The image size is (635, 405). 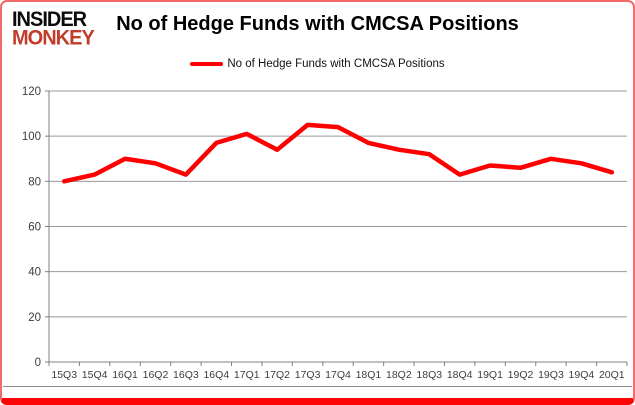 What do you see at coordinates (156, 375) in the screenshot?
I see `x-tick-label: 16Q2` at bounding box center [156, 375].